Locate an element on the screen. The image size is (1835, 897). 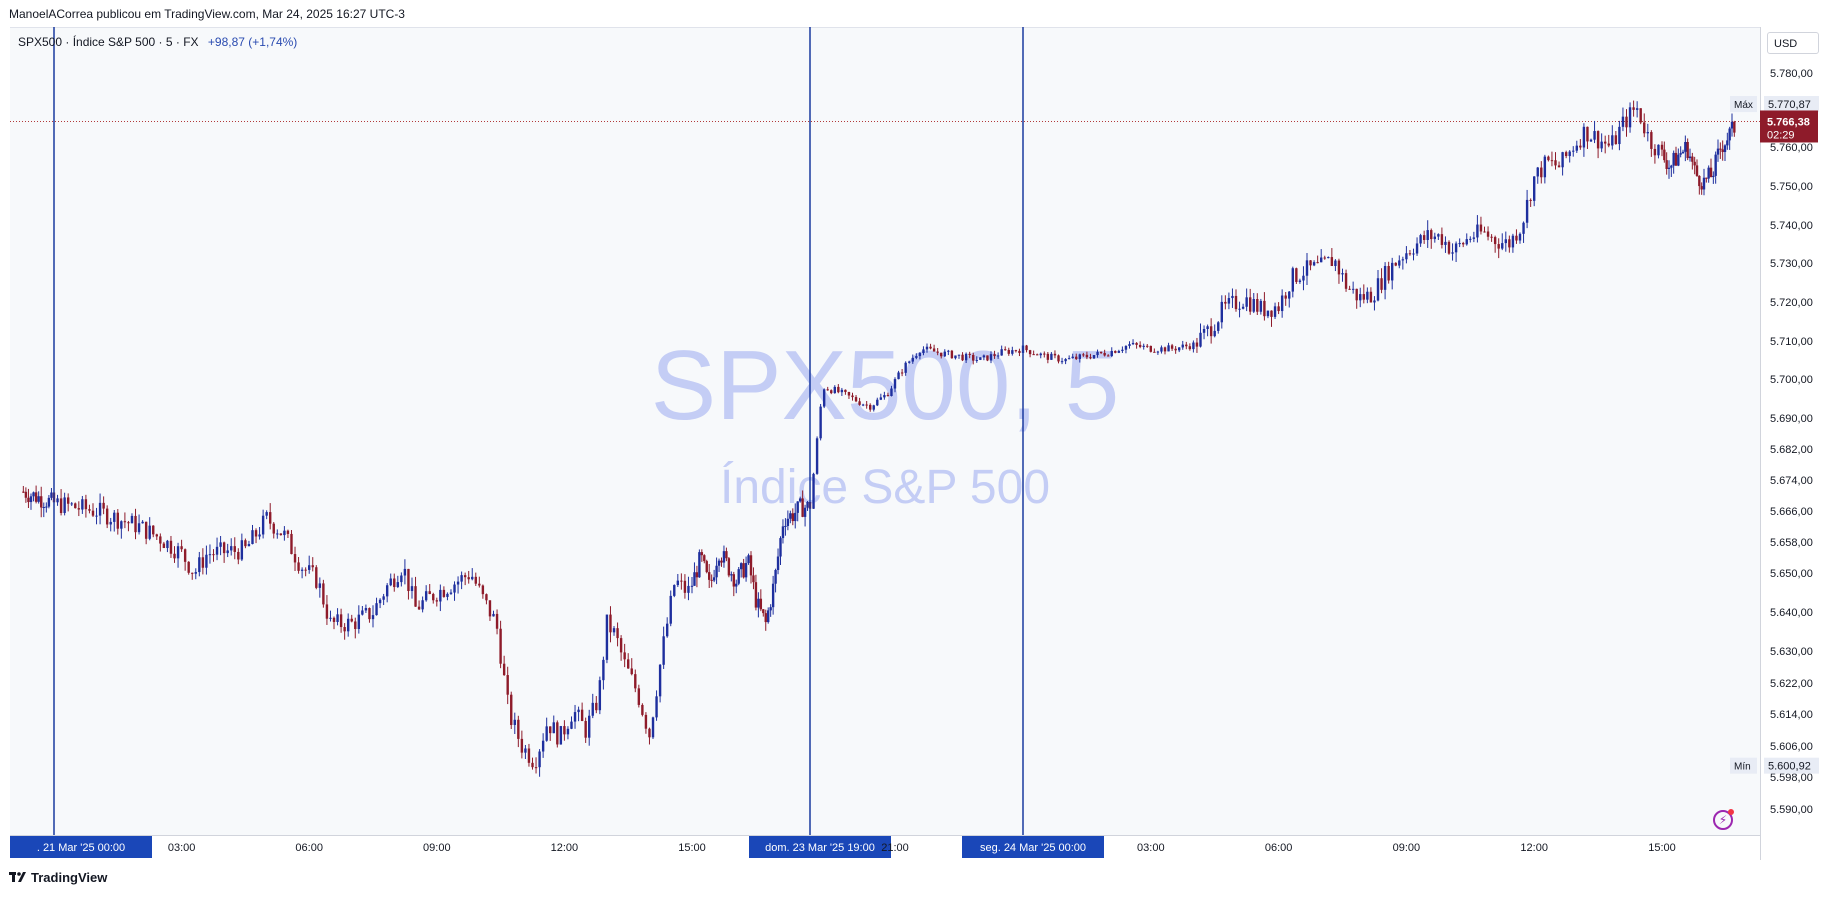
tradingview-logo: TradingView is located at coordinates (58, 877).